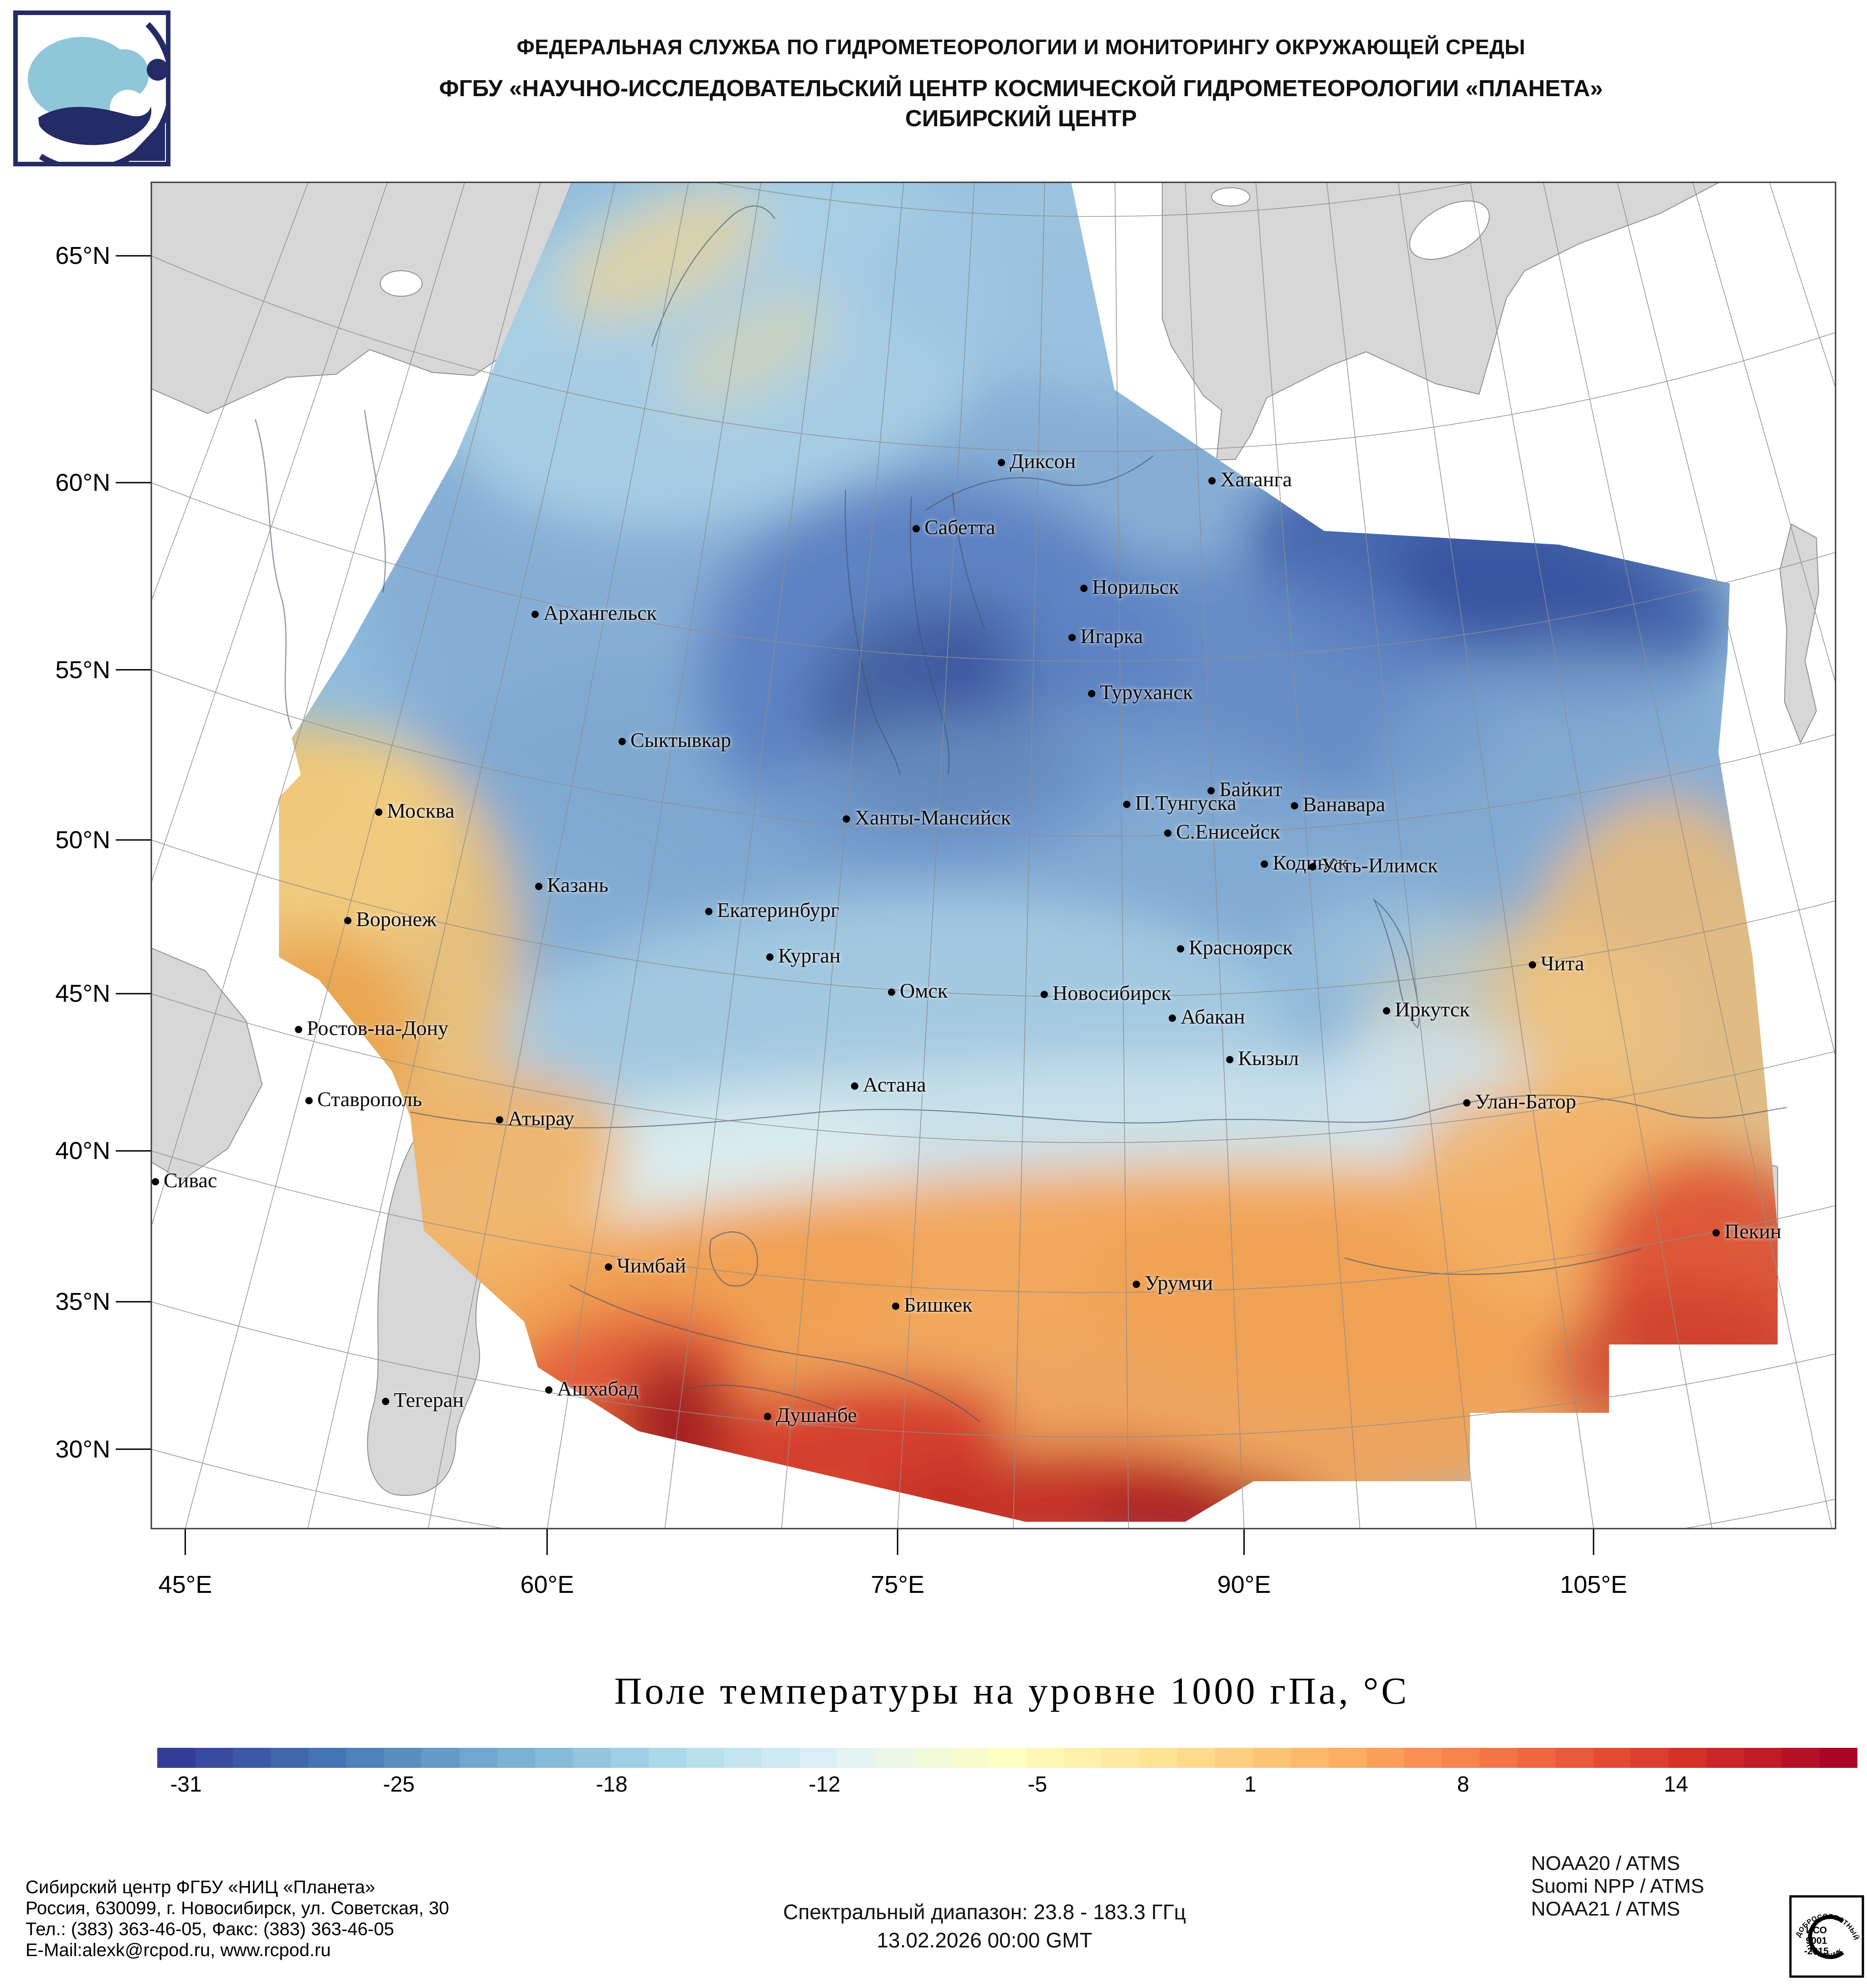 The image size is (1867, 1988). Describe the element at coordinates (598, 1389) in the screenshot. I see `city-label: Ашхабад` at that location.